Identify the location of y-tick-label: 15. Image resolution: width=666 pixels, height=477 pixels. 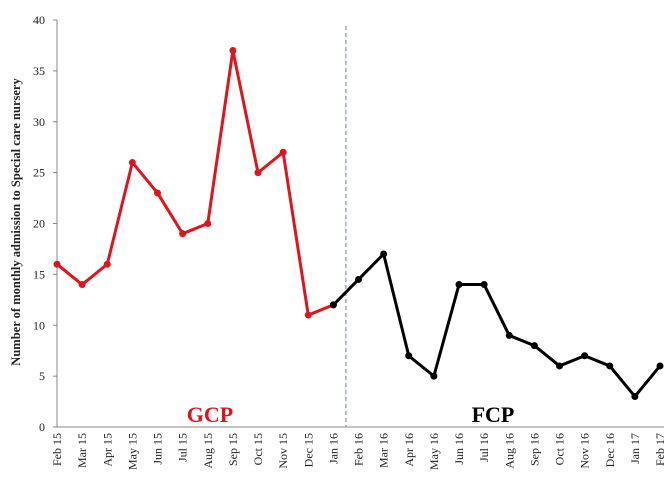
(39, 274).